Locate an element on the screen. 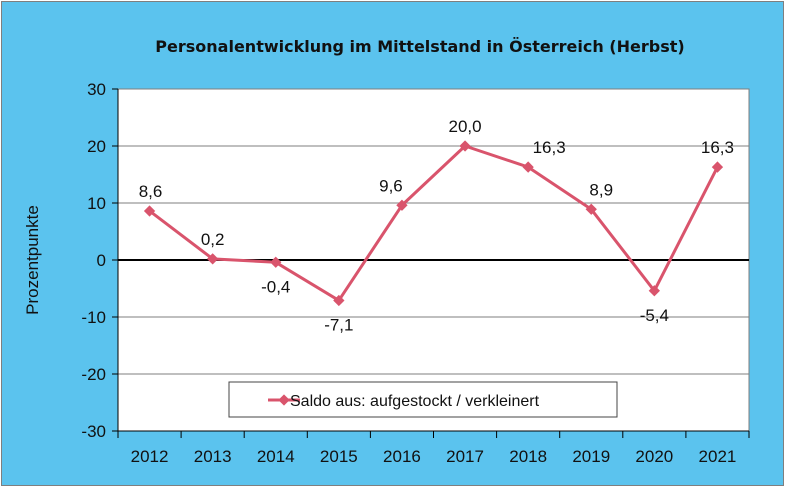 This screenshot has height=489, width=787. data-label: -0,4 is located at coordinates (275, 286).